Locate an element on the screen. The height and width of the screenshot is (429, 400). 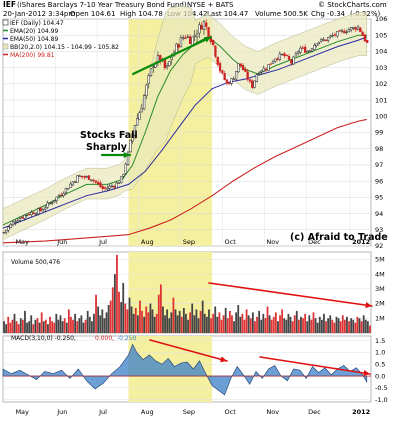
watermark: © StockCharts.com is located at coordinates (352, 5).